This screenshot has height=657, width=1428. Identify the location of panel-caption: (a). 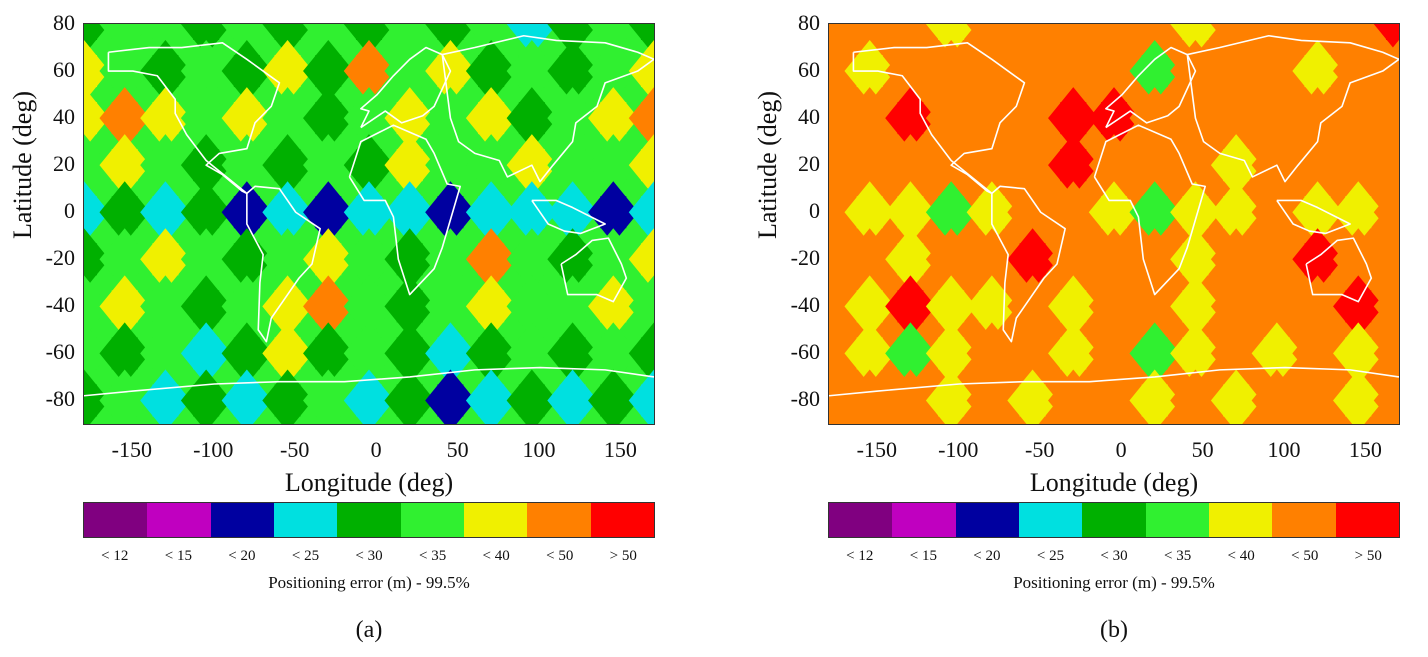
(369, 630).